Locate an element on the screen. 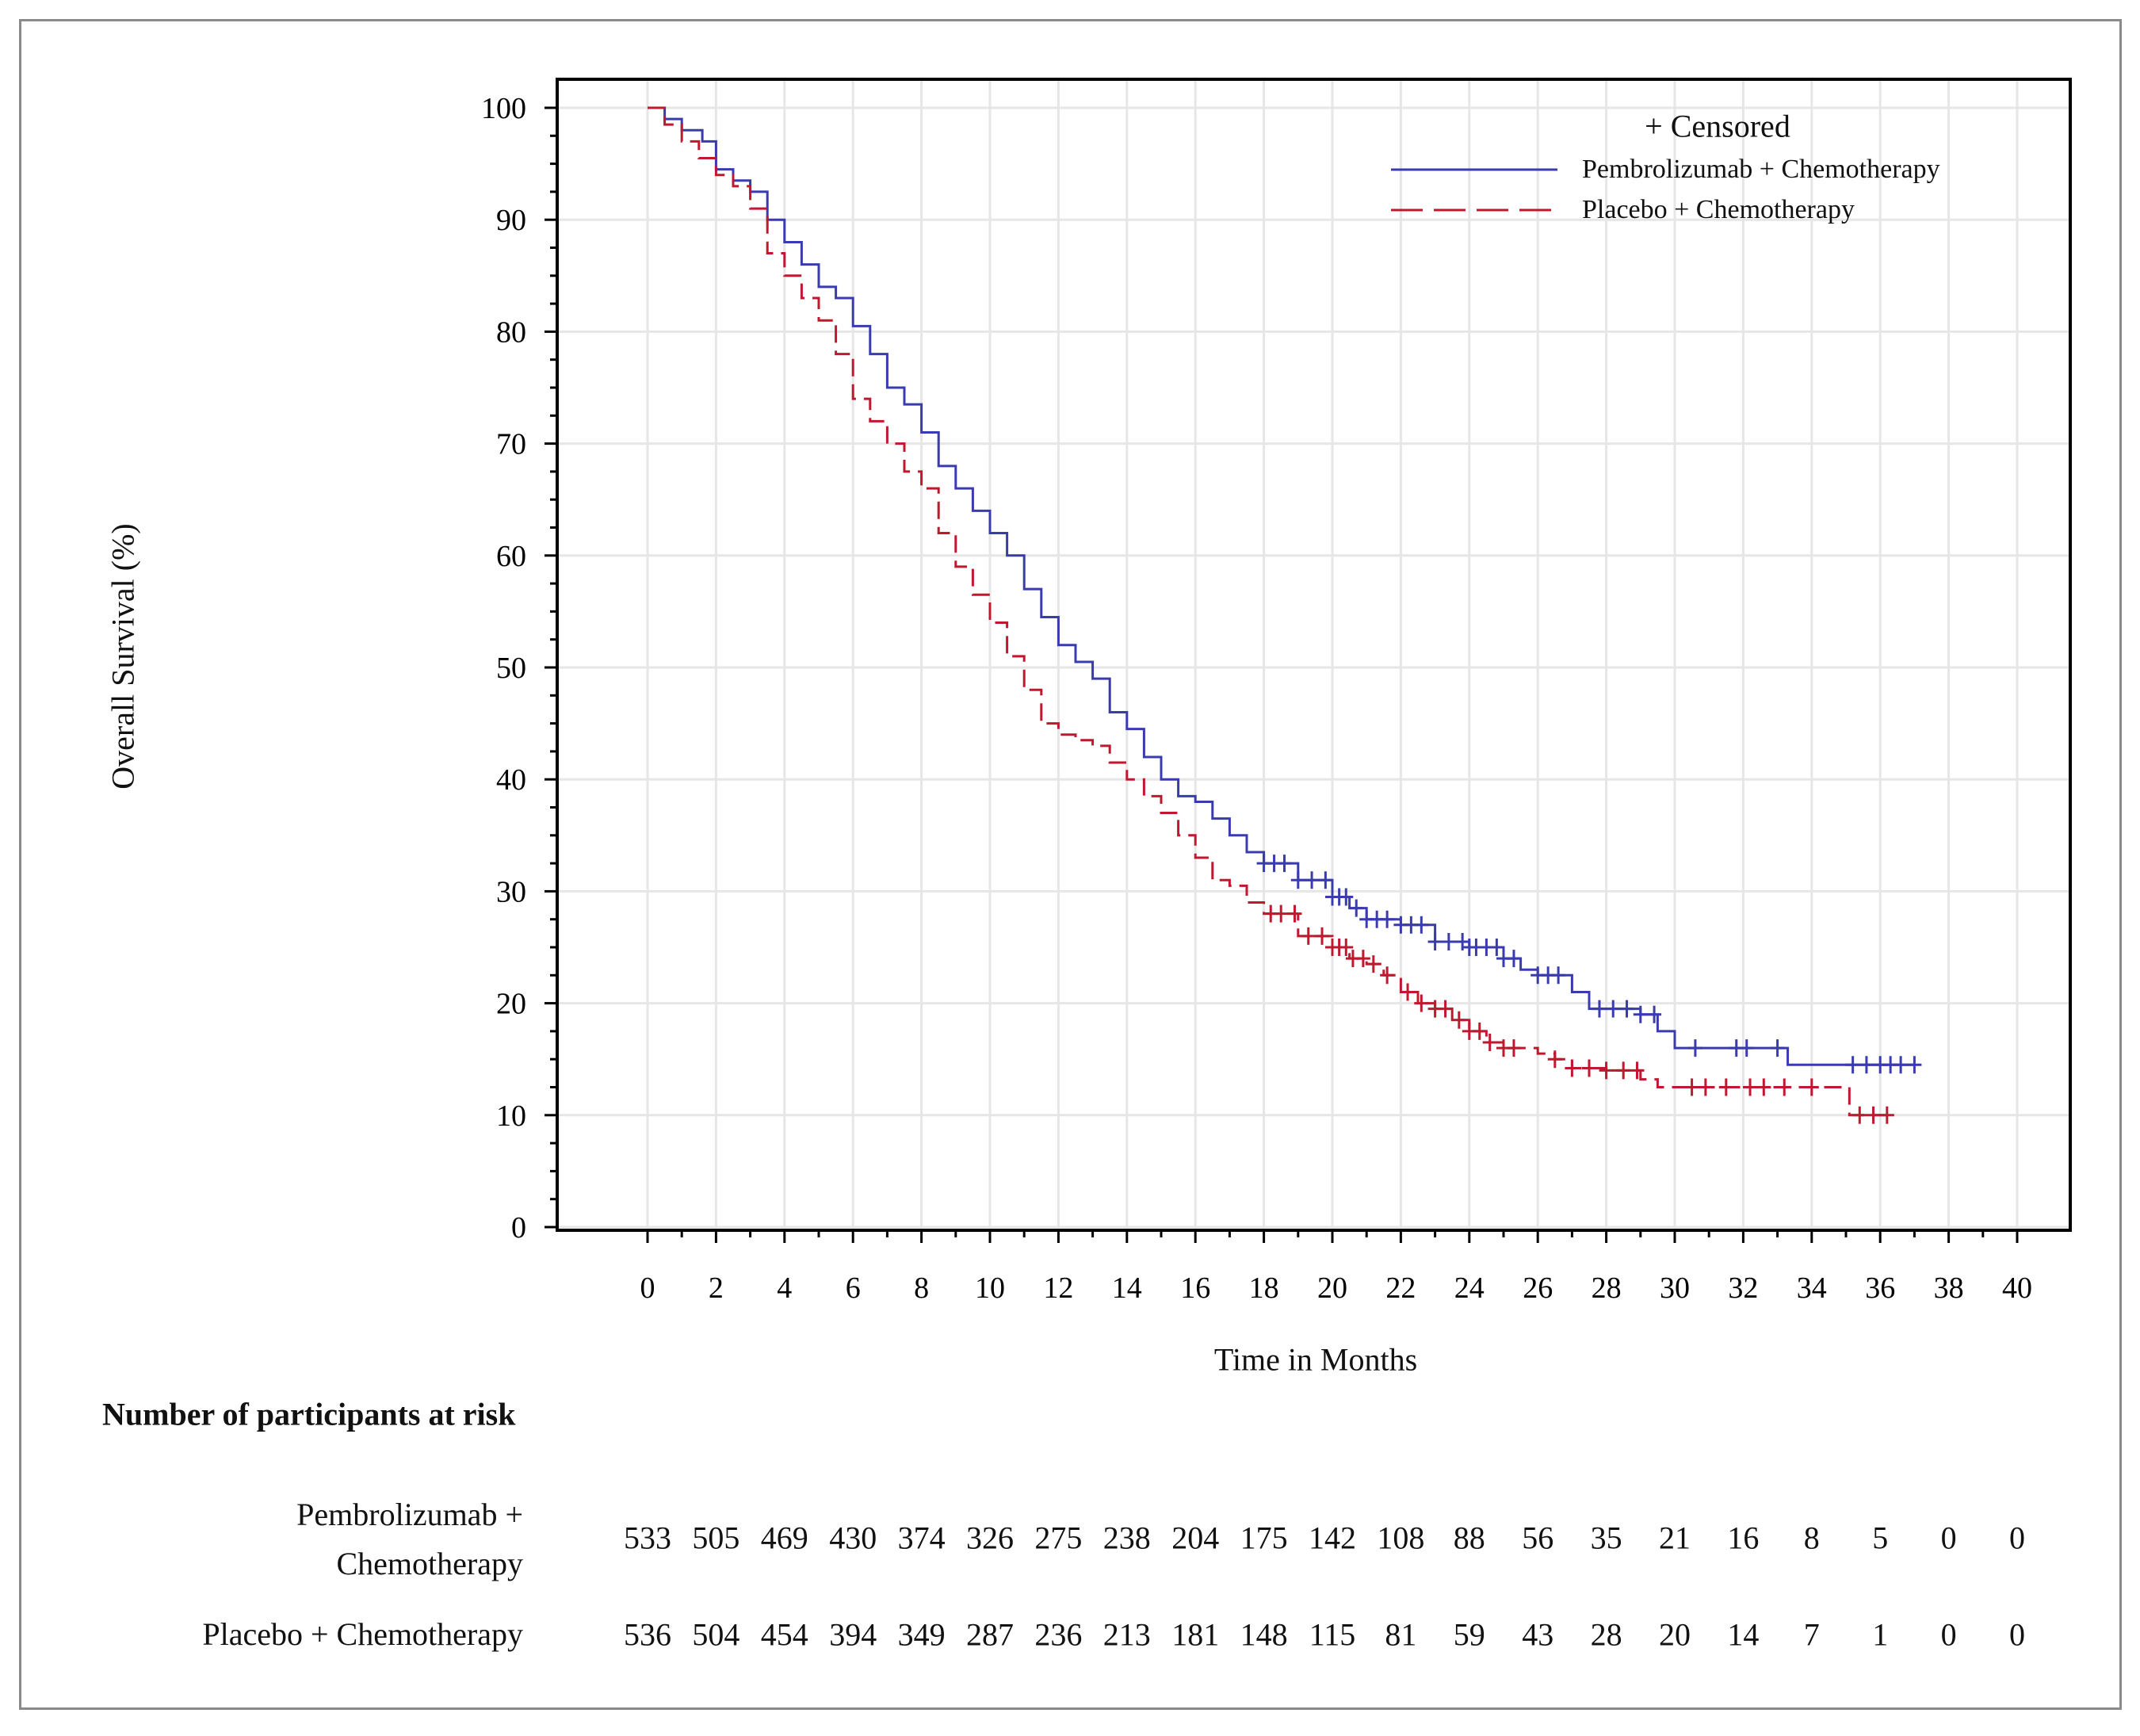 Image resolution: width=2140 pixels, height=1736 pixels. risk-value: 430 is located at coordinates (853, 1538).